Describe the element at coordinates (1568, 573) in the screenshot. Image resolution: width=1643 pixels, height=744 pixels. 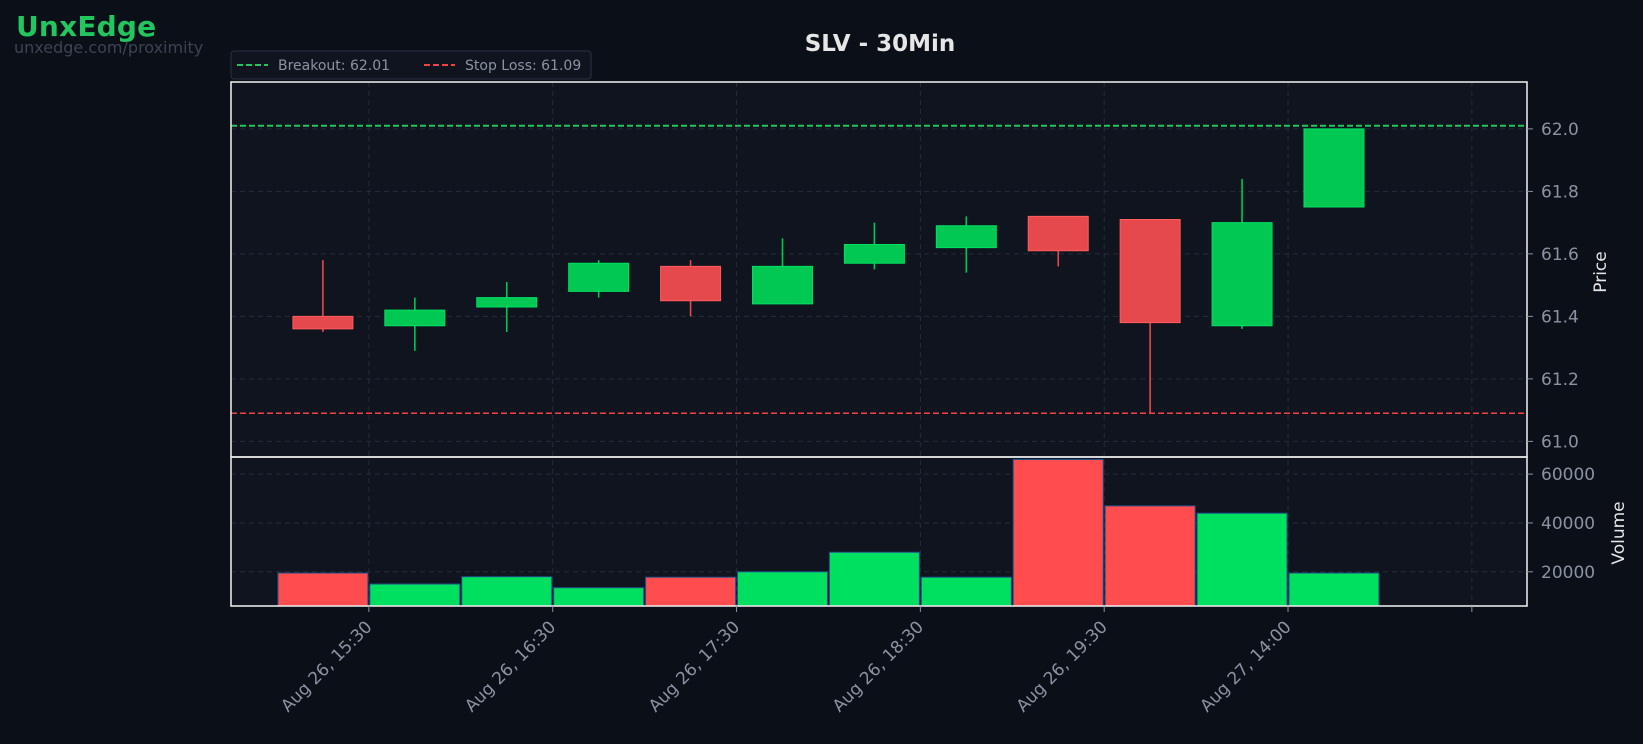
I see `volume-tick-label: 20000` at that location.